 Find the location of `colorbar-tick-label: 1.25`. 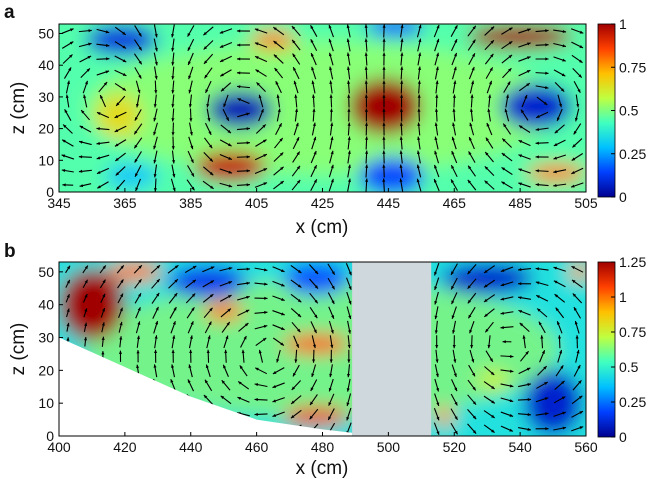

colorbar-tick-label: 1.25 is located at coordinates (632, 262).